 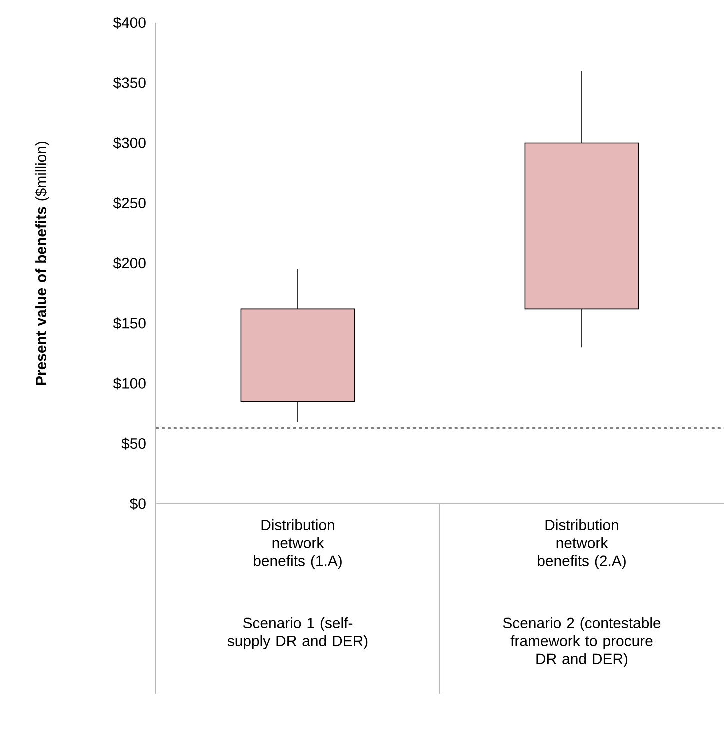 What do you see at coordinates (129, 263) in the screenshot?
I see `y-tick-label: $200` at bounding box center [129, 263].